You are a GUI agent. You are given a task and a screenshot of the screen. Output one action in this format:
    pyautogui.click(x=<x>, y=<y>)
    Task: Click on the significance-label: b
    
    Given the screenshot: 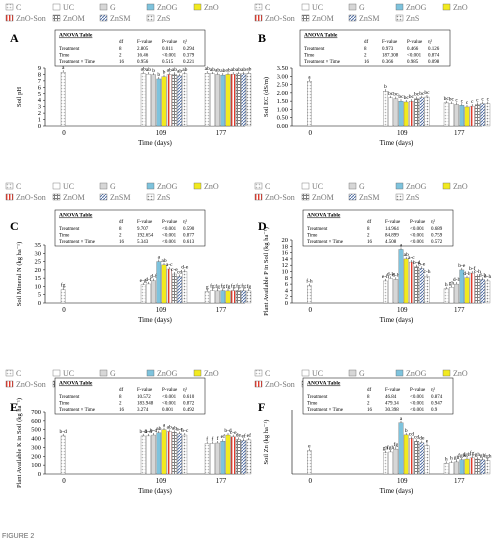 What is the action you would take?
    pyautogui.click(x=406, y=431)
    